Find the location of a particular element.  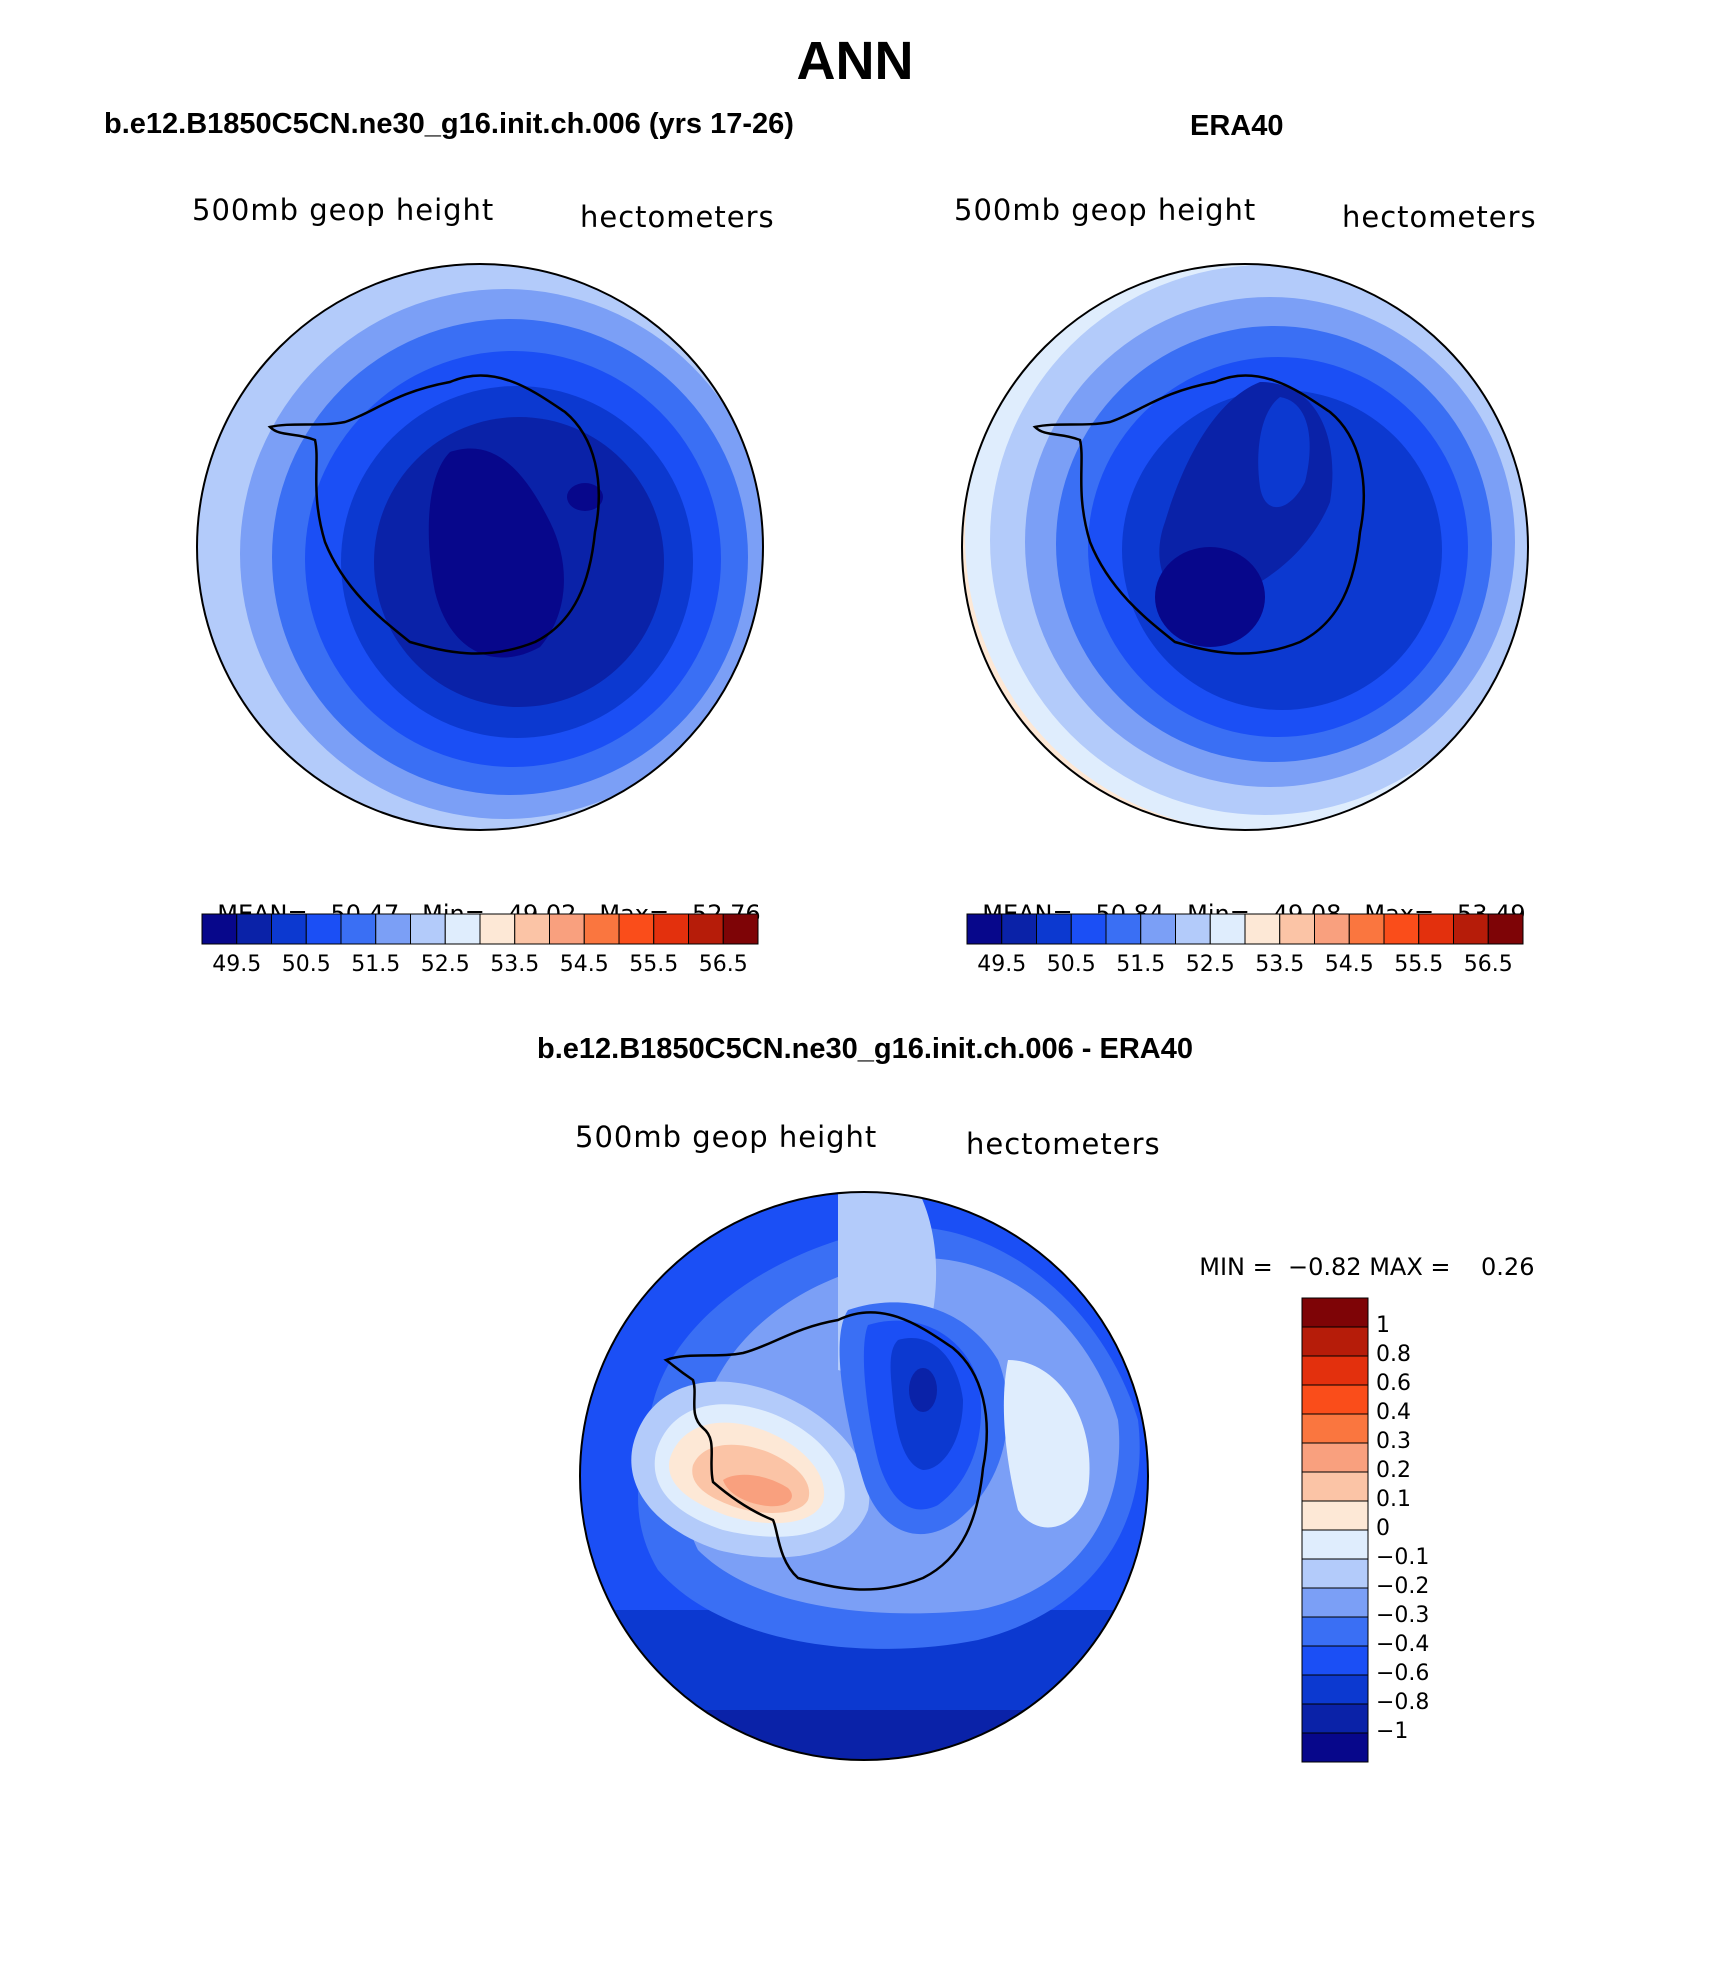

difference-units: hectometers is located at coordinates (1063, 1144).